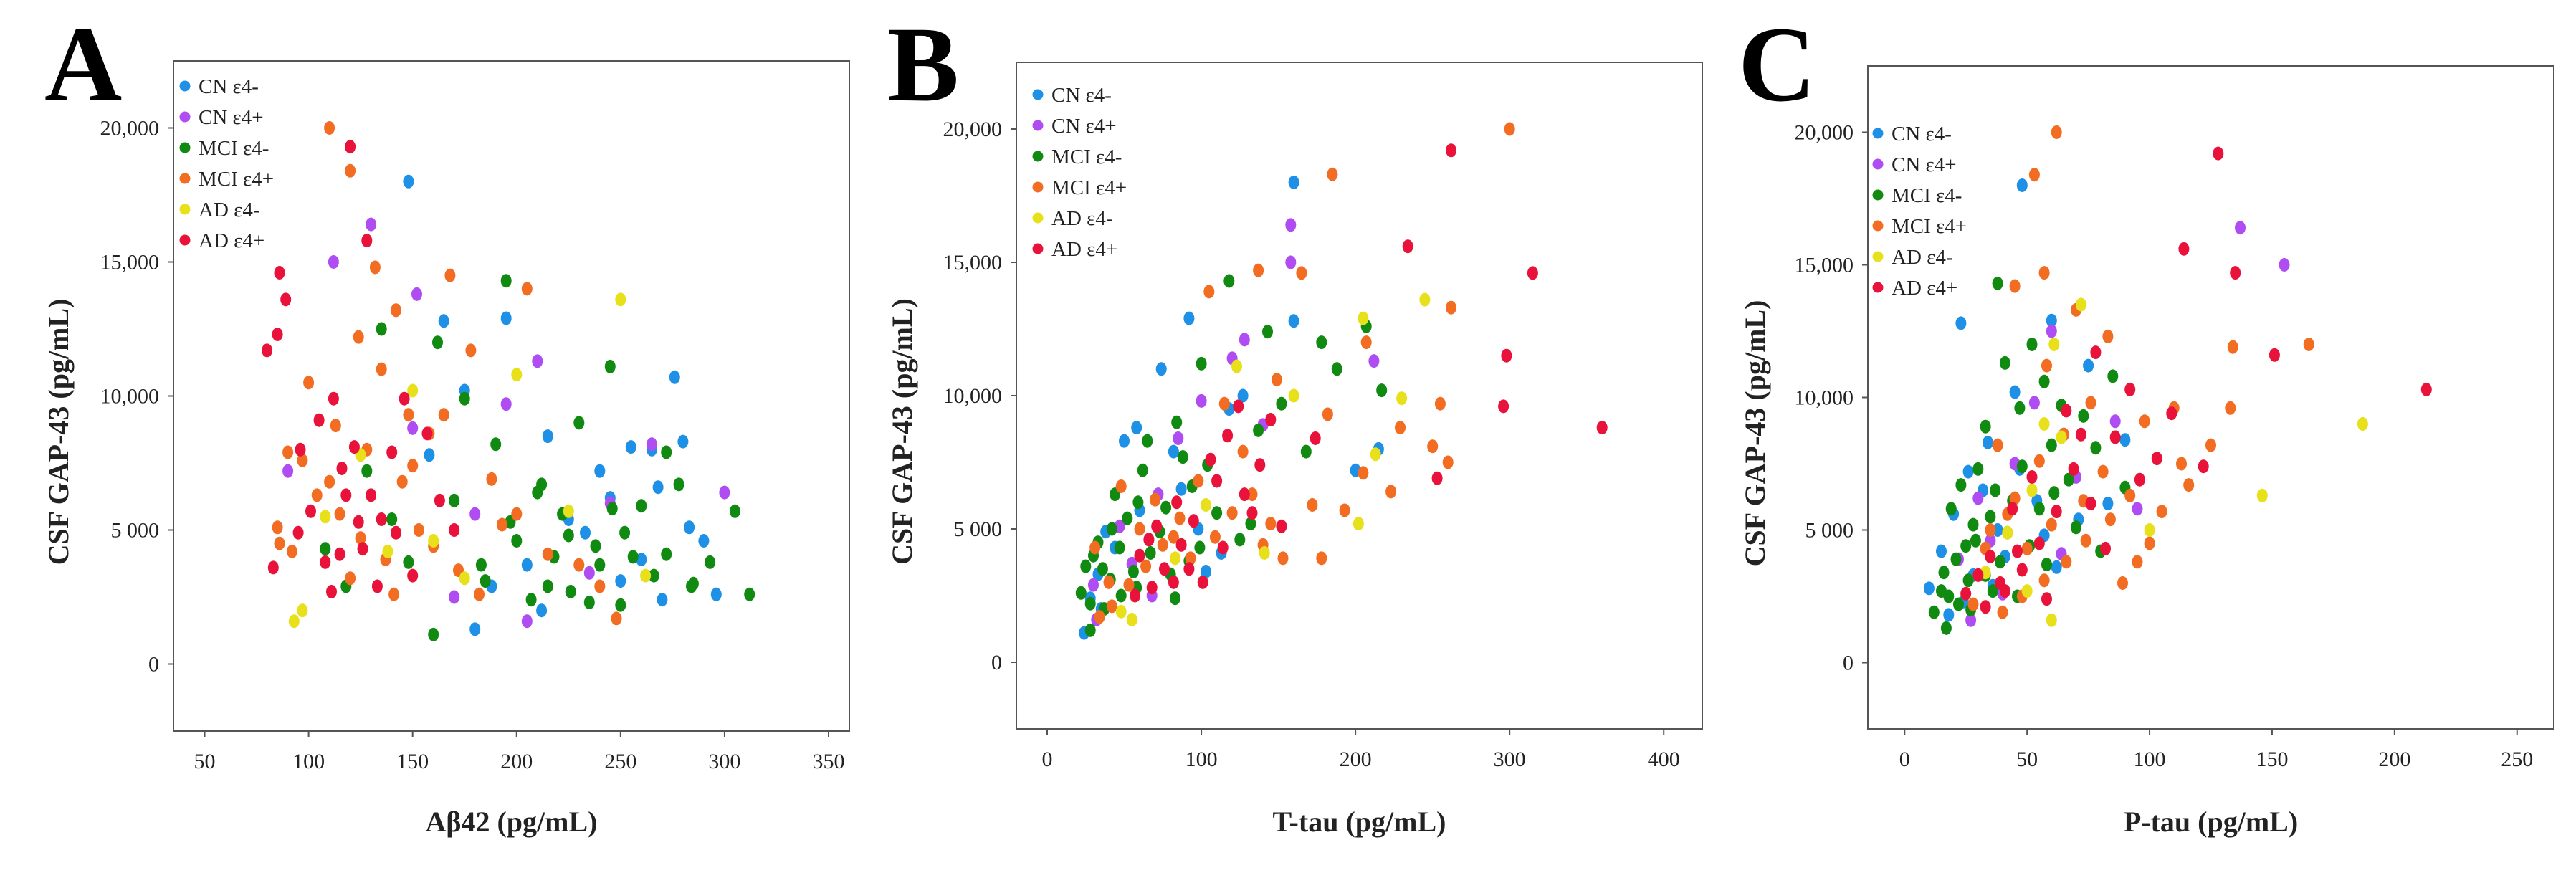 The height and width of the screenshot is (878, 2576). I want to click on data-points-B, so click(1341, 381).